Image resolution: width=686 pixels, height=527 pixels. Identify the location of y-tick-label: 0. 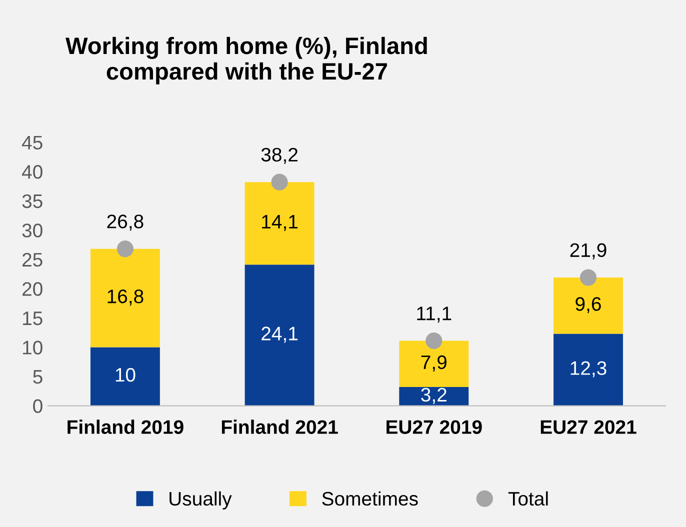
(37, 406).